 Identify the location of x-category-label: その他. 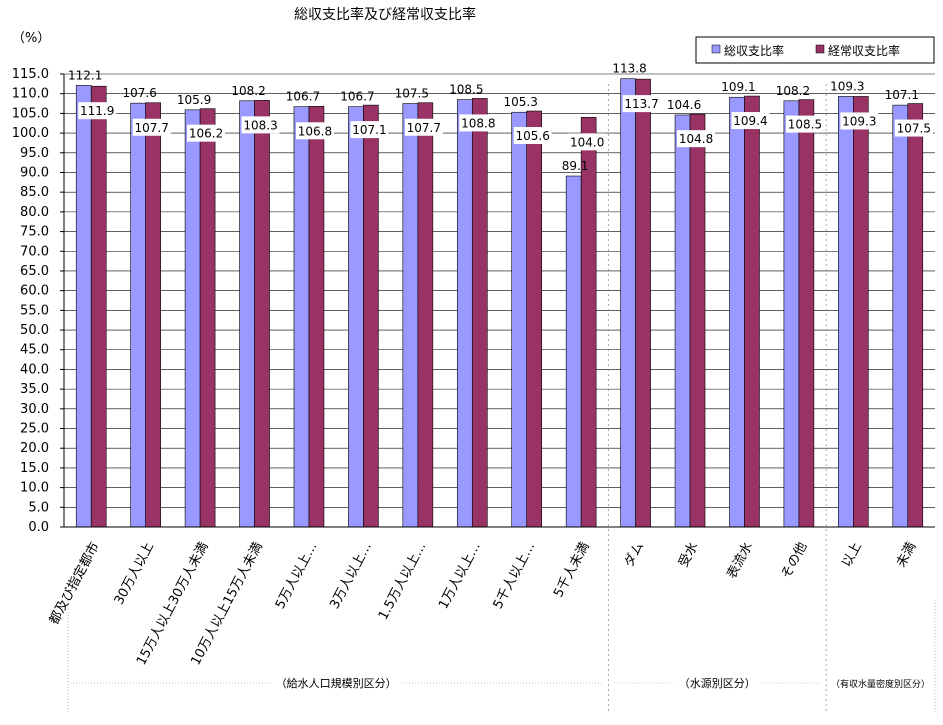
(795, 560).